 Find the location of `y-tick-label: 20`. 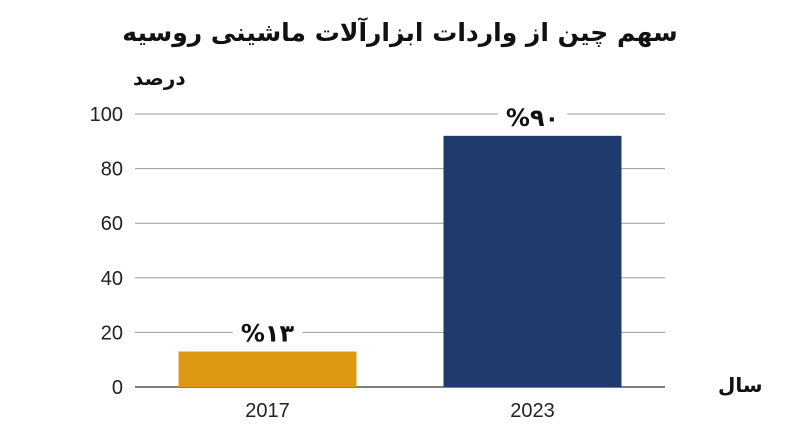

y-tick-label: 20 is located at coordinates (112, 333).